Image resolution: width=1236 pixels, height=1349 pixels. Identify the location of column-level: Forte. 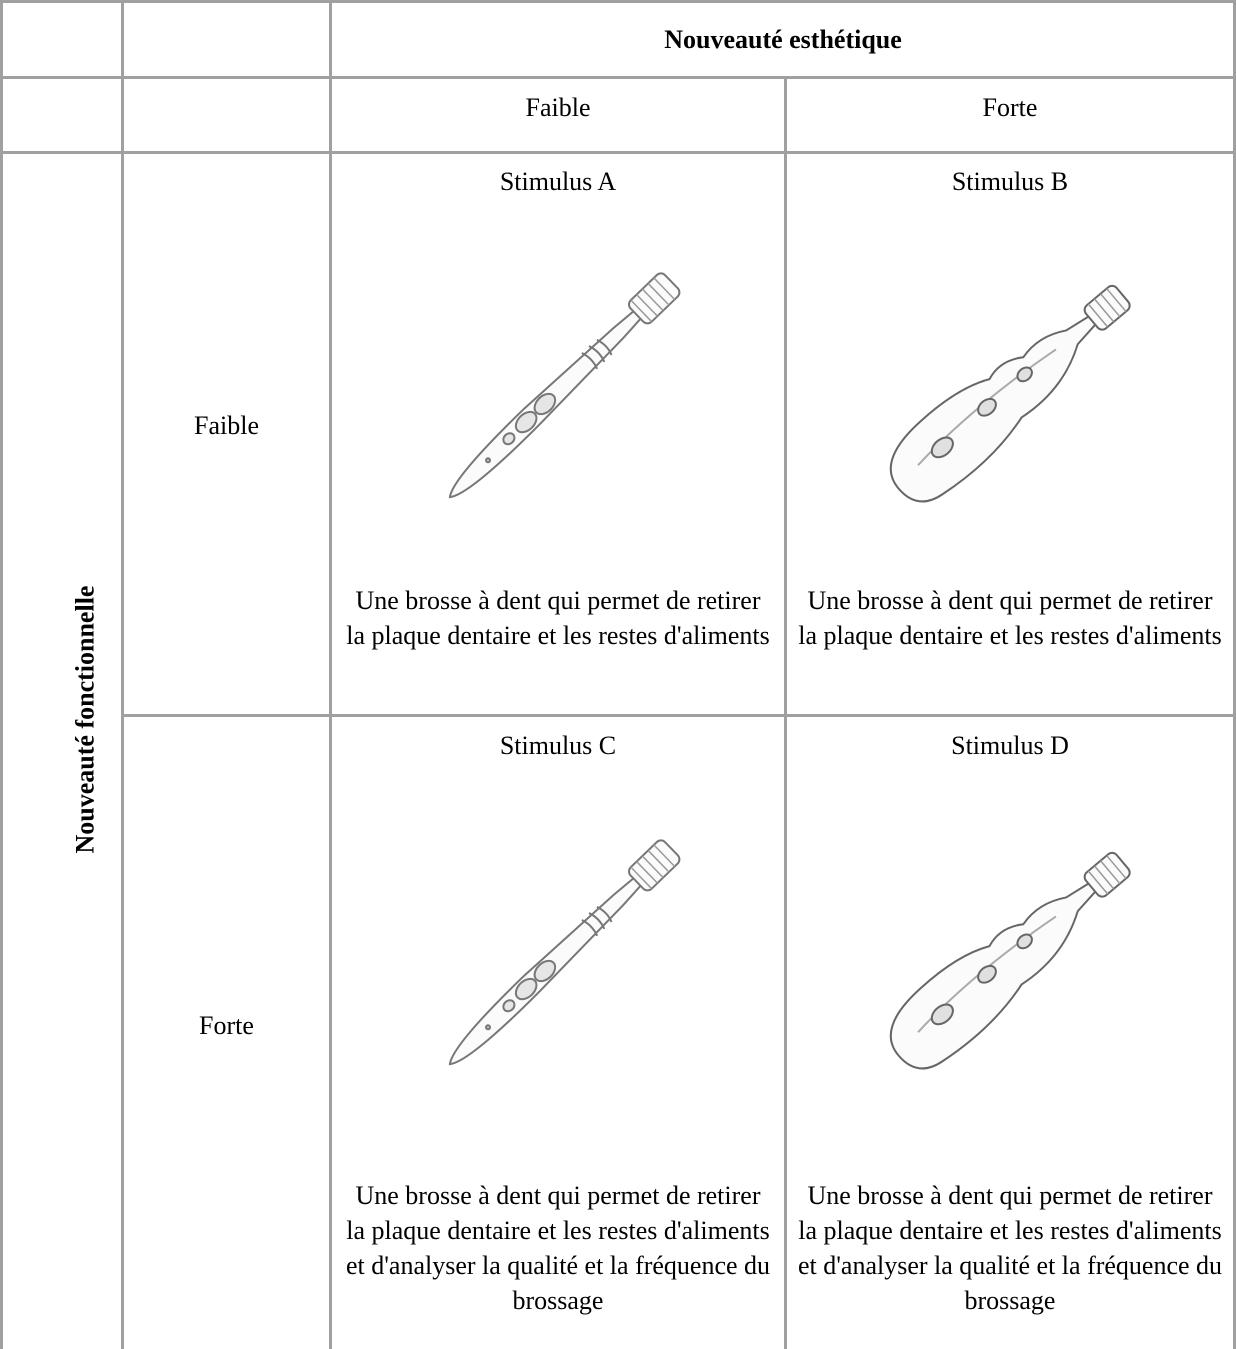
(1010, 107).